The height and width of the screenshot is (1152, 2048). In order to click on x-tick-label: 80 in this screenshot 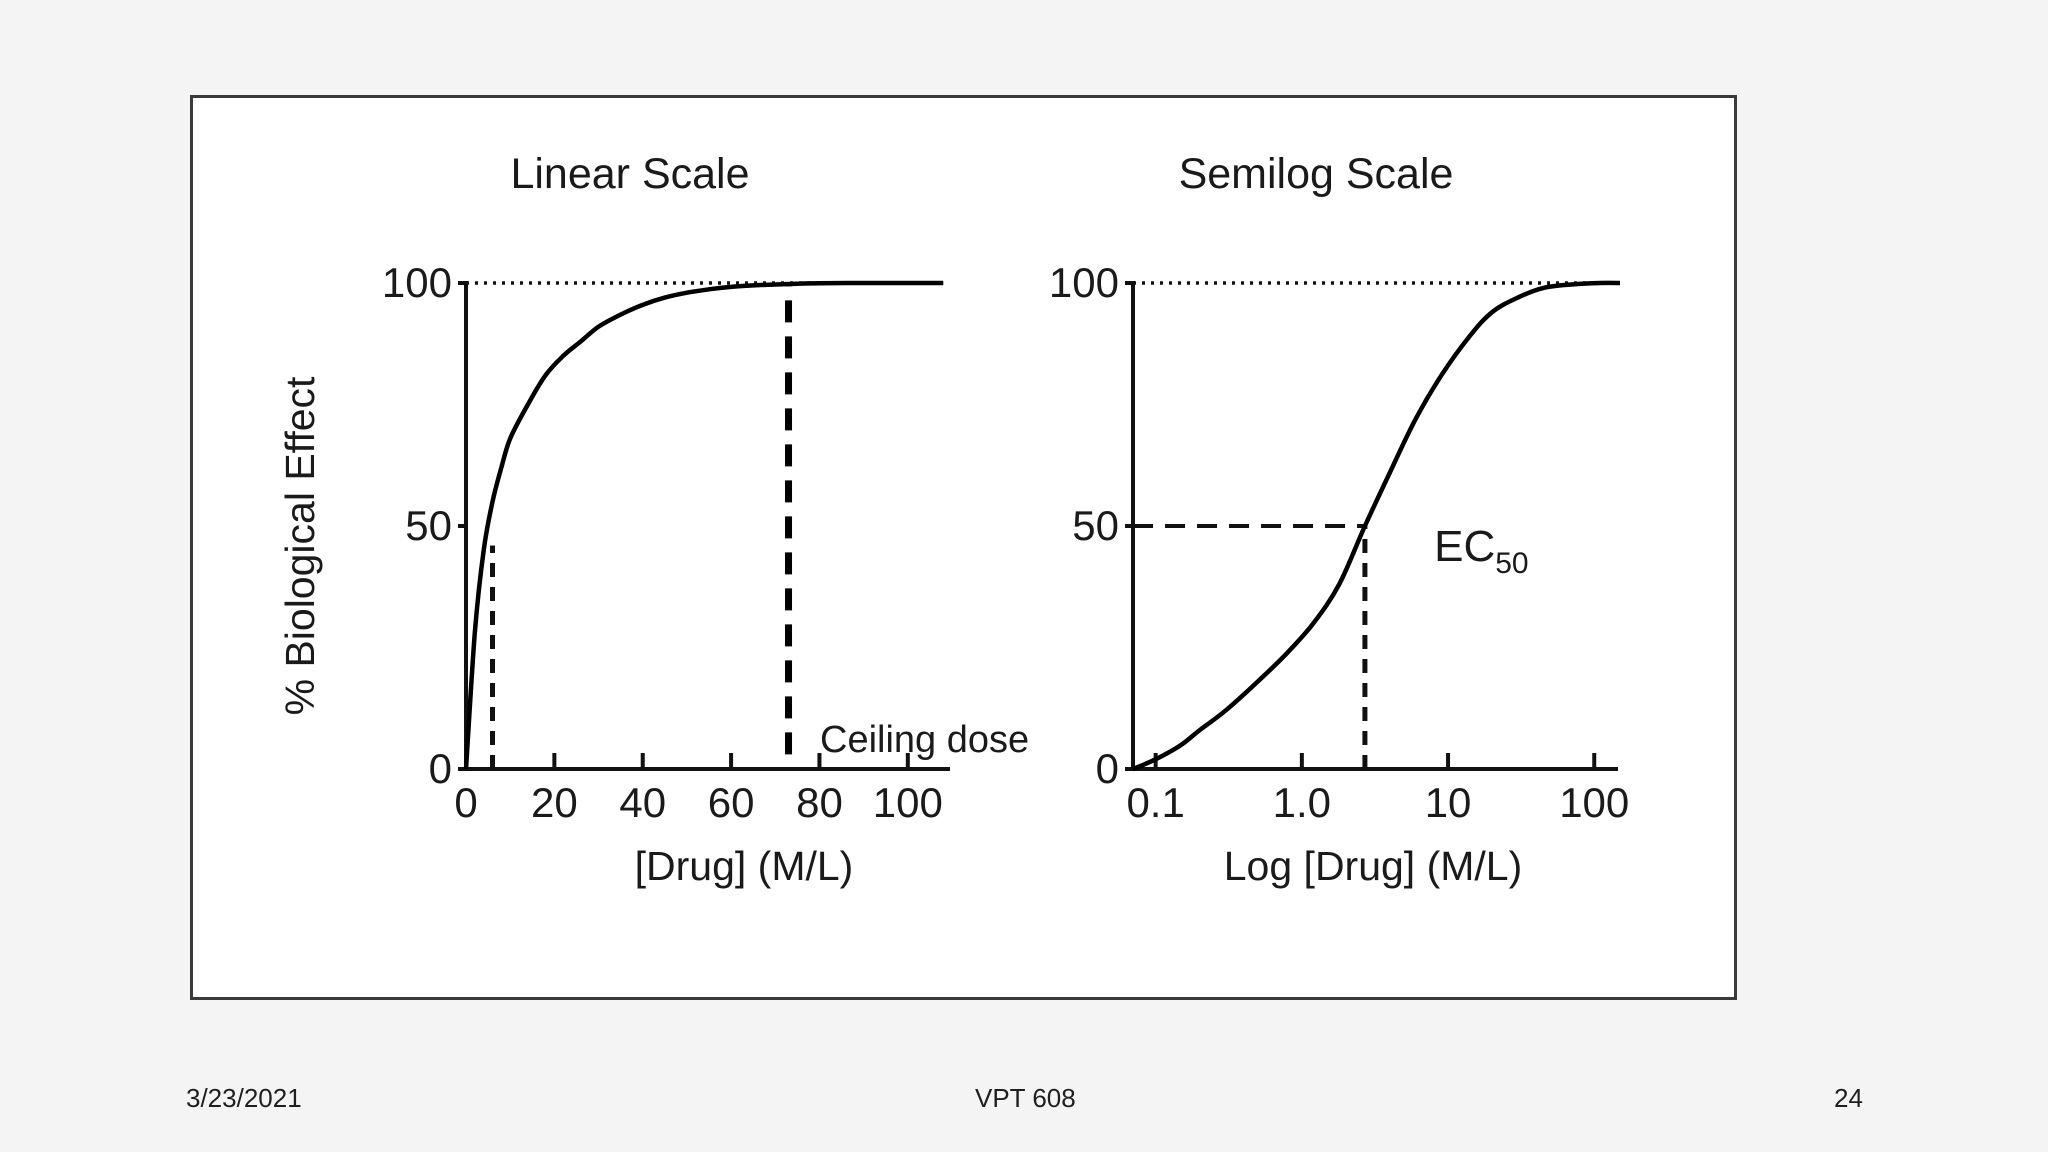, I will do `click(819, 802)`.